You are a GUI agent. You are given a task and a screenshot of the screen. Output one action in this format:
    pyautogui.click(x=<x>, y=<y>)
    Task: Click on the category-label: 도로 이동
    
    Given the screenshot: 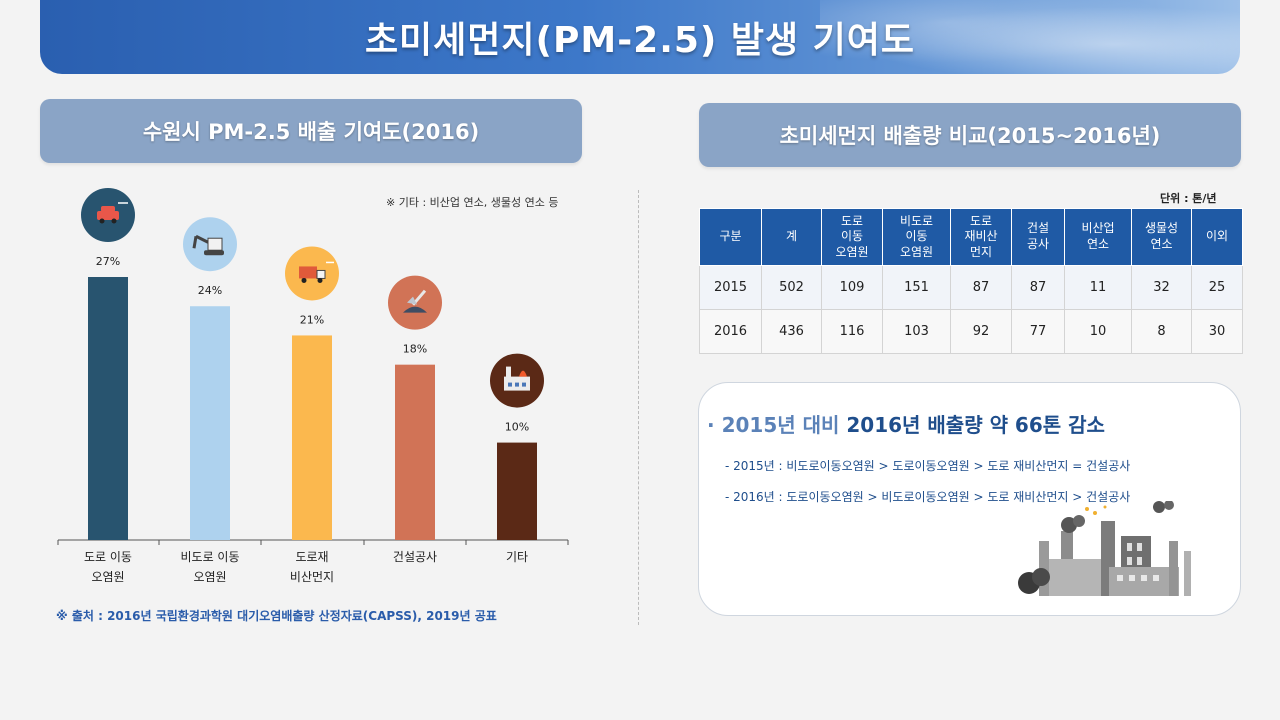 What is the action you would take?
    pyautogui.click(x=108, y=557)
    